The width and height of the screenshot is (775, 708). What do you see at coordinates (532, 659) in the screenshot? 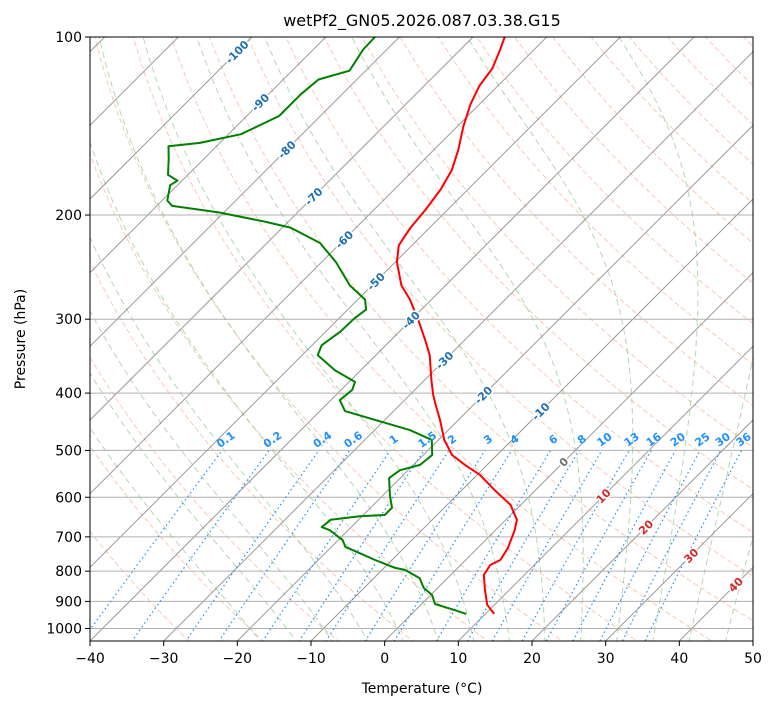
I see `x-tick-label: 20` at bounding box center [532, 659].